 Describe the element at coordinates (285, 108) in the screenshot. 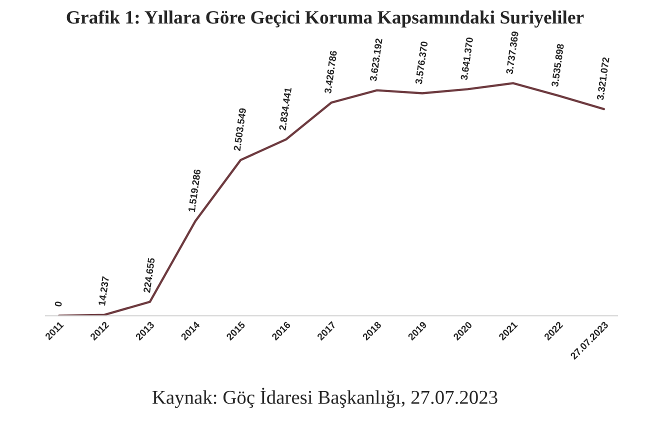

I see `data-label: 2.834.441` at that location.